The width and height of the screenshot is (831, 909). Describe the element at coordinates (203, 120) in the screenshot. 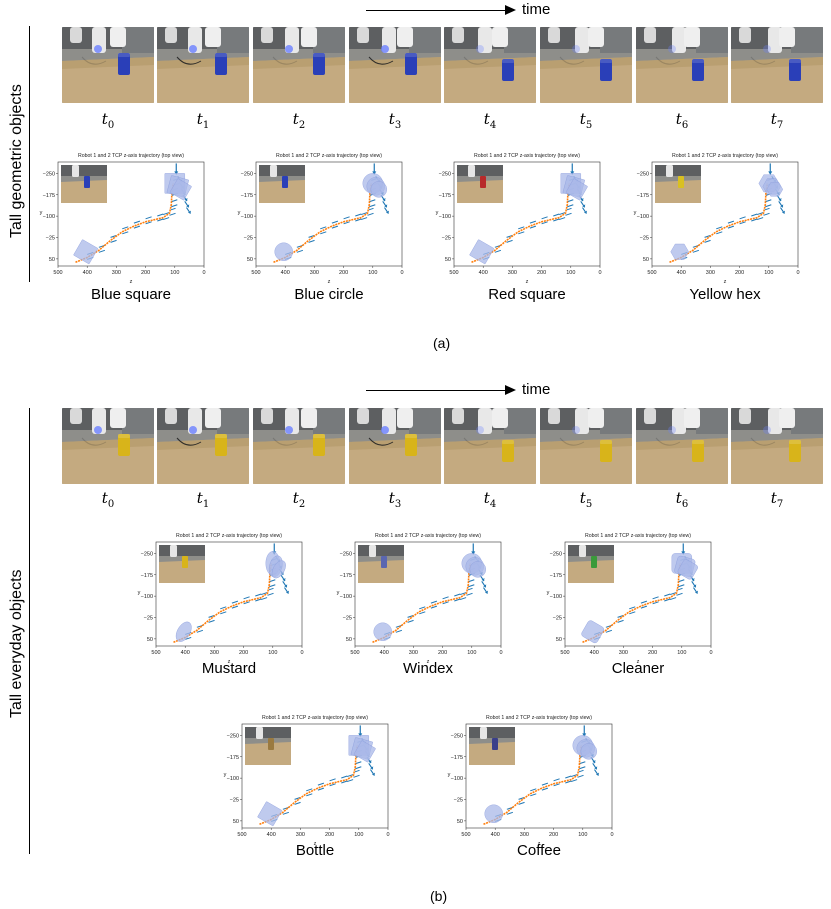

I see `time-step-label-a-1: t1` at that location.